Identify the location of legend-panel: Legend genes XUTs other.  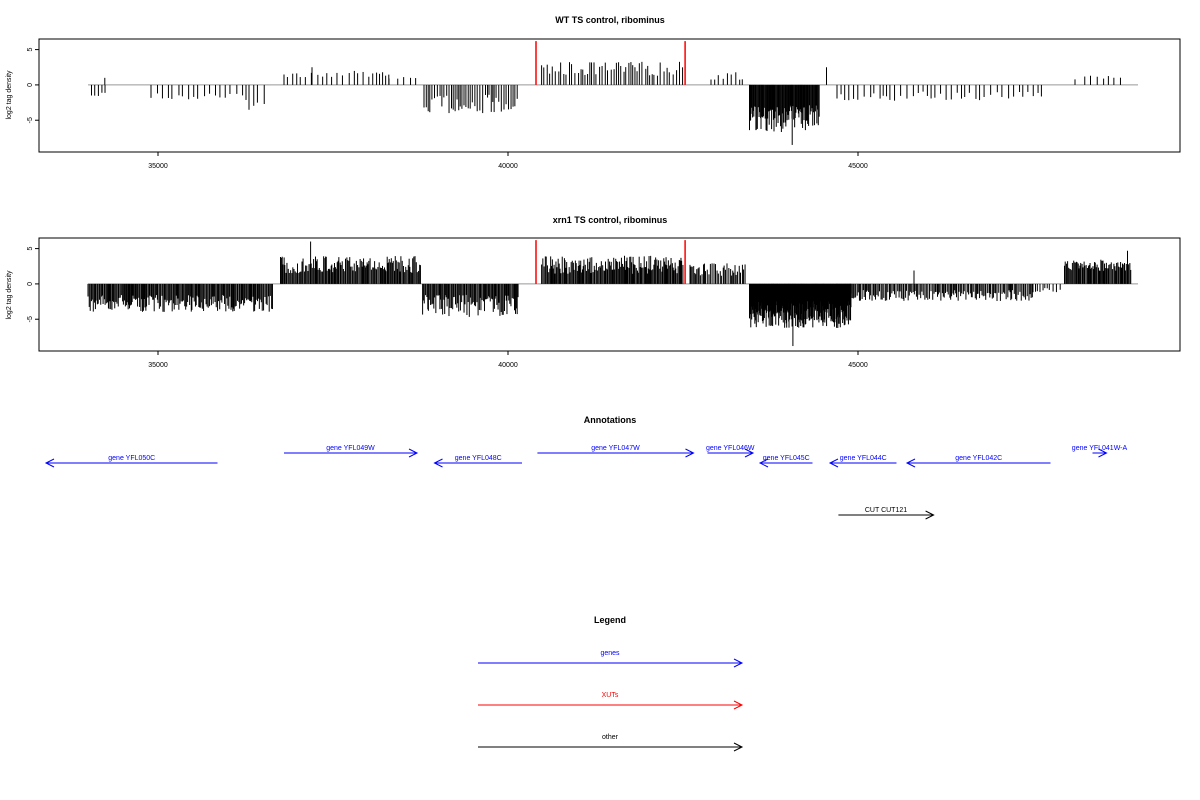
(611, 683).